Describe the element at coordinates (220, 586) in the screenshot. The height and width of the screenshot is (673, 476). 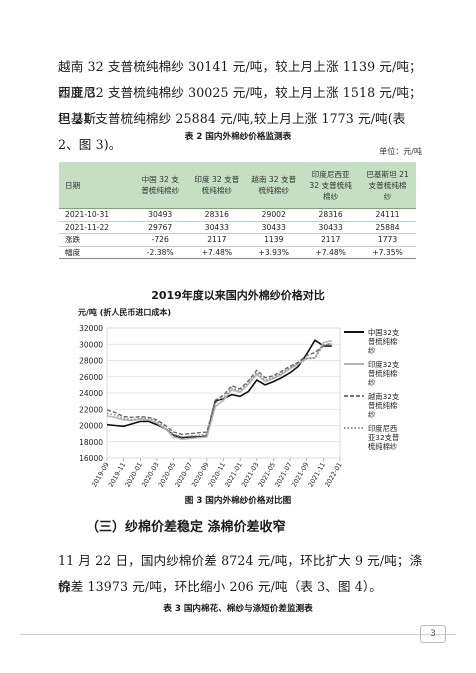
I see `body-line-2: 价差 13973 元/吨，环比缩小 206 元/吨（表 3、图 4）。` at that location.